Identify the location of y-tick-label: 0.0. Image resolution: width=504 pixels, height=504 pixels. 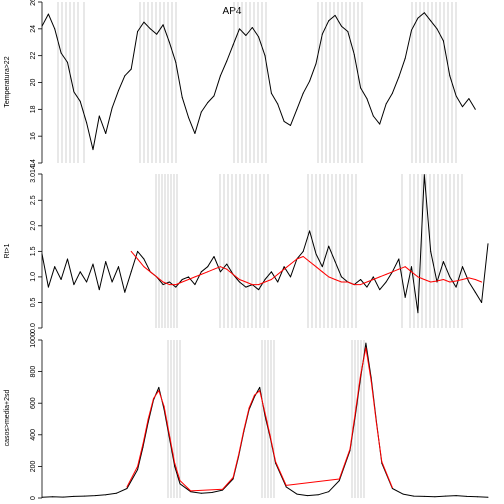
(33, 328).